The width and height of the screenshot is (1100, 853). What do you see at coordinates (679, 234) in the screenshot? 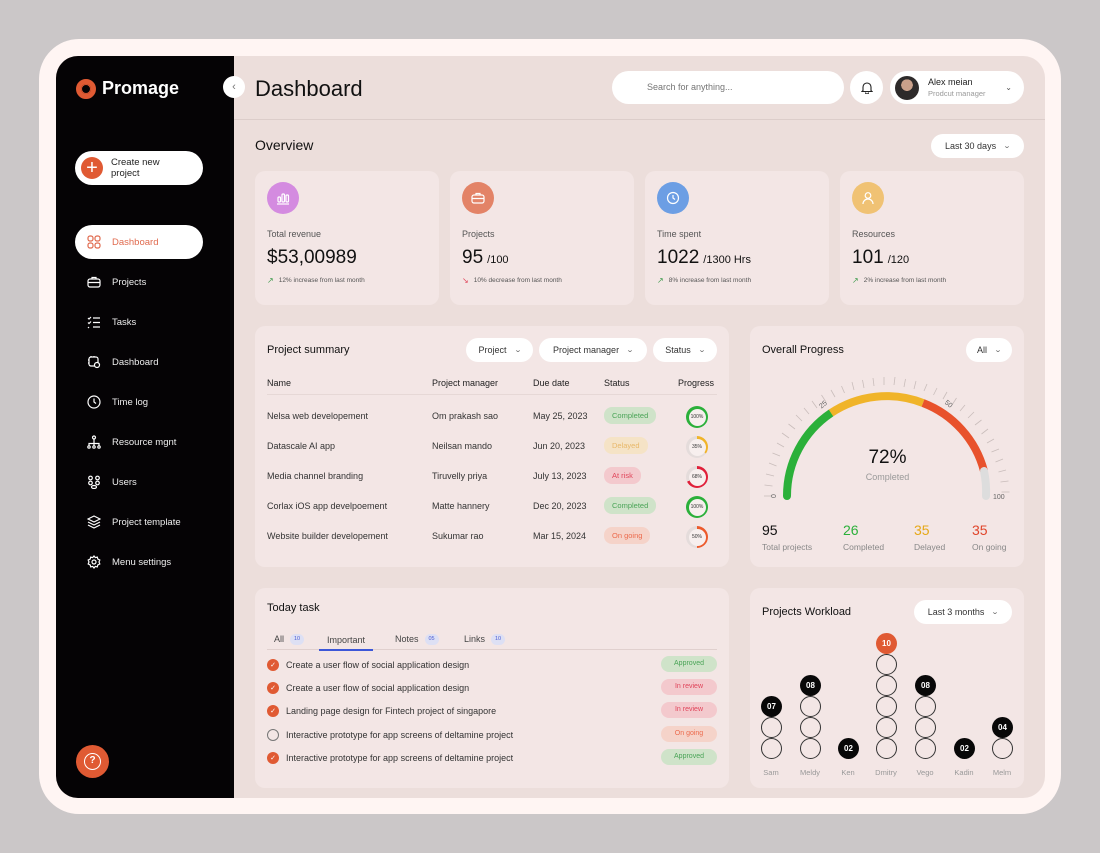
I see `stat-label: Time spent` at bounding box center [679, 234].